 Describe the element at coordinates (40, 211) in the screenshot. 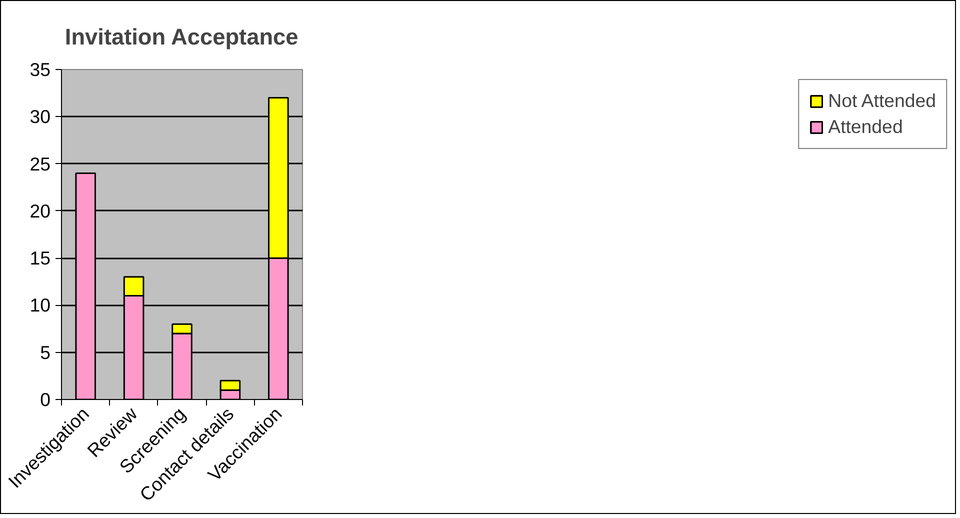

I see `y-tick-label: 20` at that location.